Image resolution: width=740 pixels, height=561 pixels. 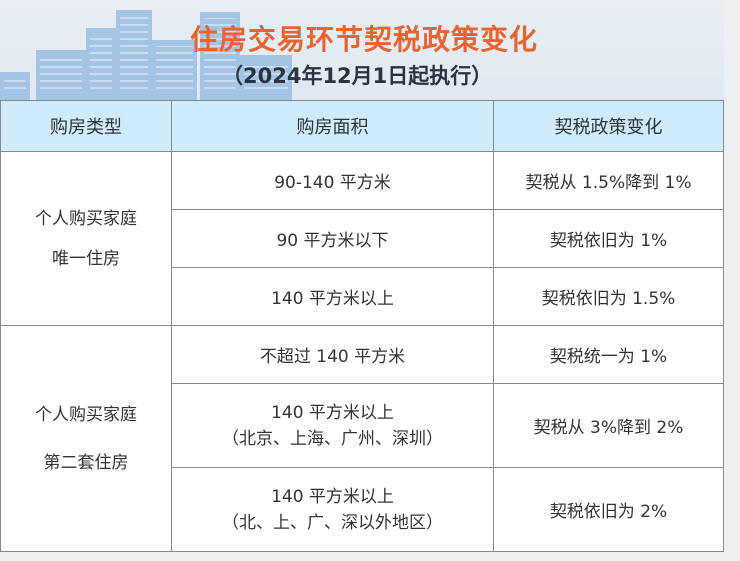 What do you see at coordinates (86, 438) in the screenshot?
I see `type-cell: 个人购买家庭 第二套住房` at bounding box center [86, 438].